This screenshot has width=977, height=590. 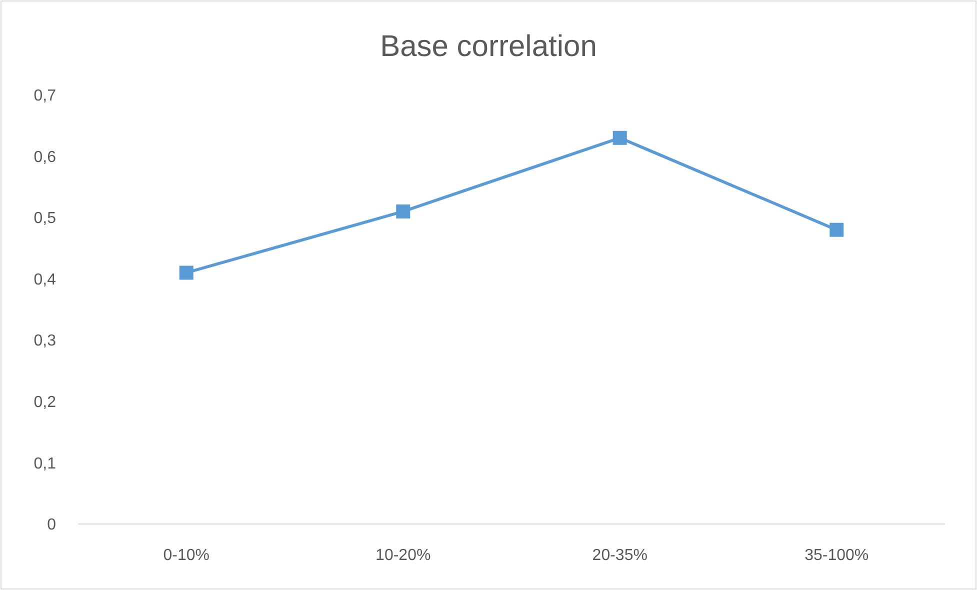 I want to click on y-tick-label: 0,4, so click(x=45, y=279).